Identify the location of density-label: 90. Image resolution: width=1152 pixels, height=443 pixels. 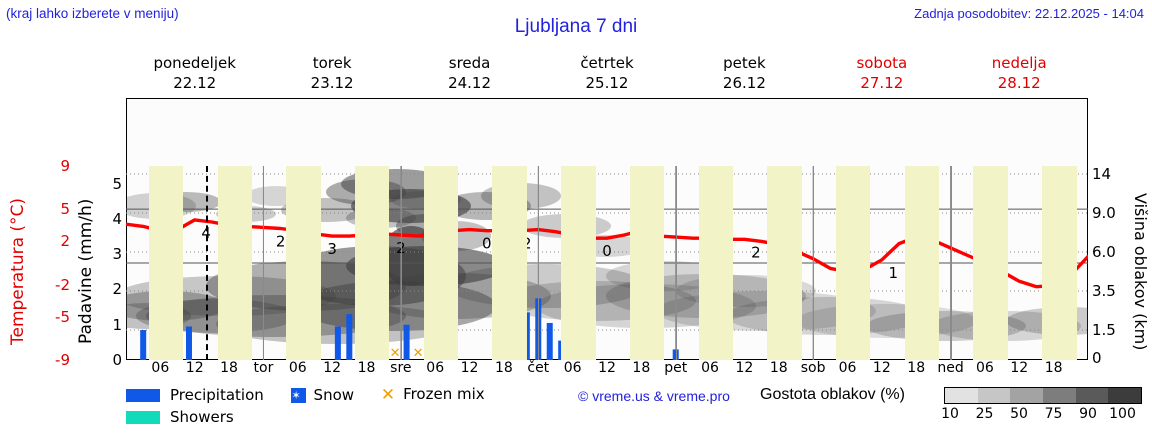
(1088, 414).